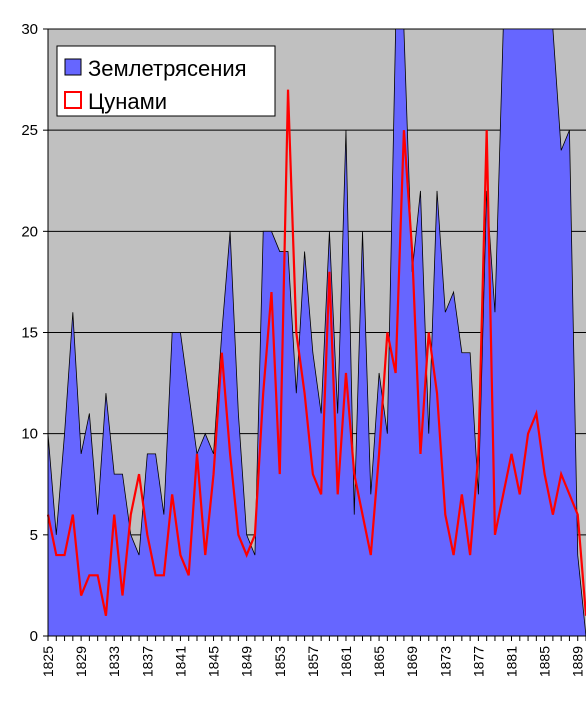  Describe the element at coordinates (247, 661) in the screenshot. I see `x-tick-label-1849: 1849` at that location.